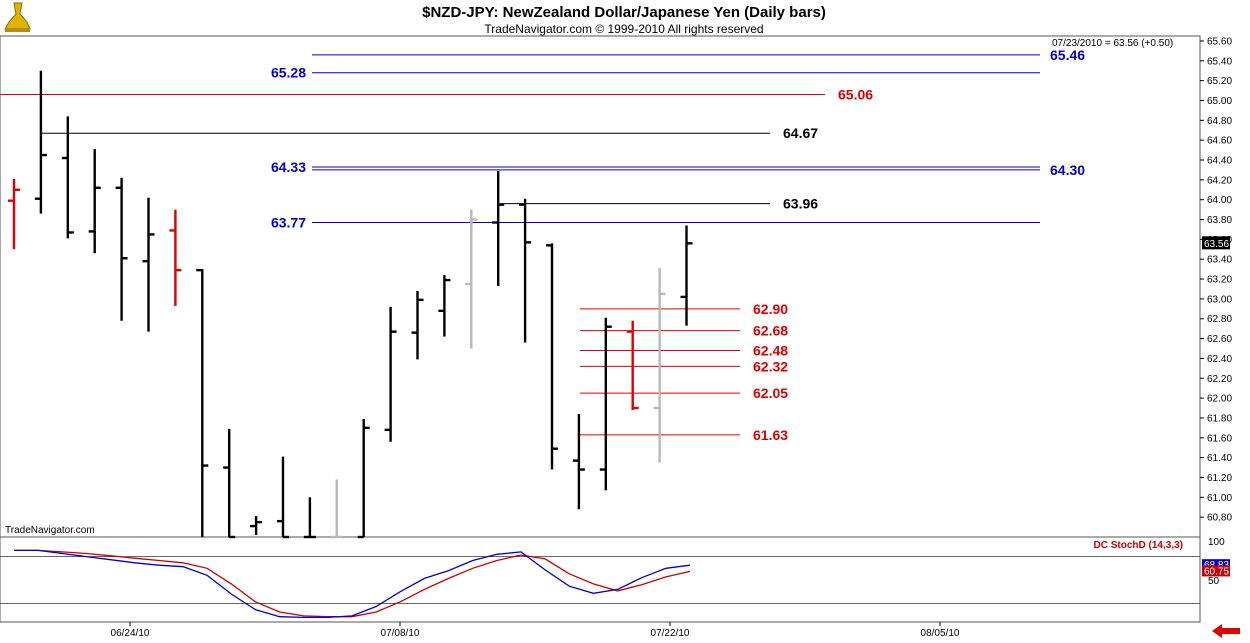  What do you see at coordinates (50, 530) in the screenshot?
I see `watermark: TradeNavigator.com` at bounding box center [50, 530].